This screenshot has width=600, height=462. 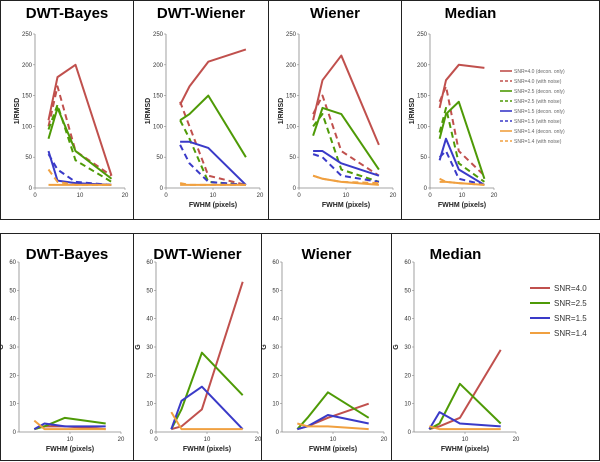 What do you see at coordinates (62, 356) in the screenshot?
I see `chart-4-svg: 0 10 20 30 40 50 60 10 20 G FWHM (pixels)` at bounding box center [62, 356].